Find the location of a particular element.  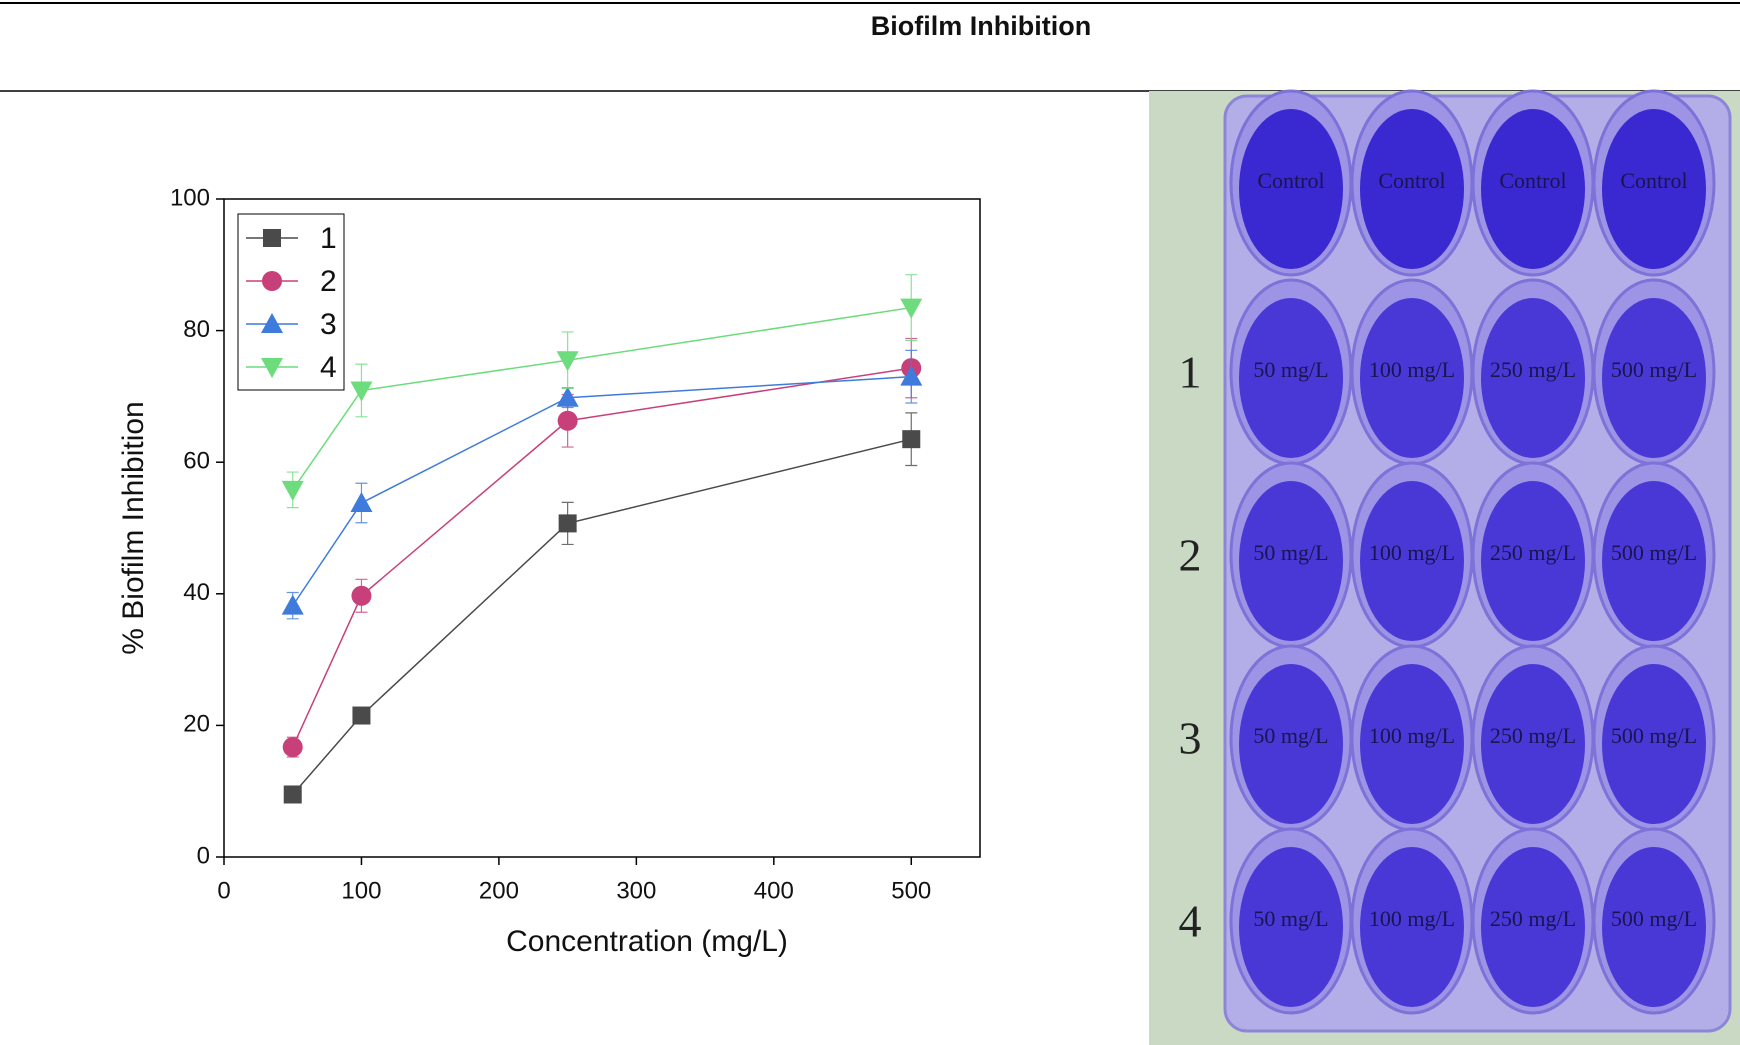

y-tick-label: 60 is located at coordinates (196, 461).